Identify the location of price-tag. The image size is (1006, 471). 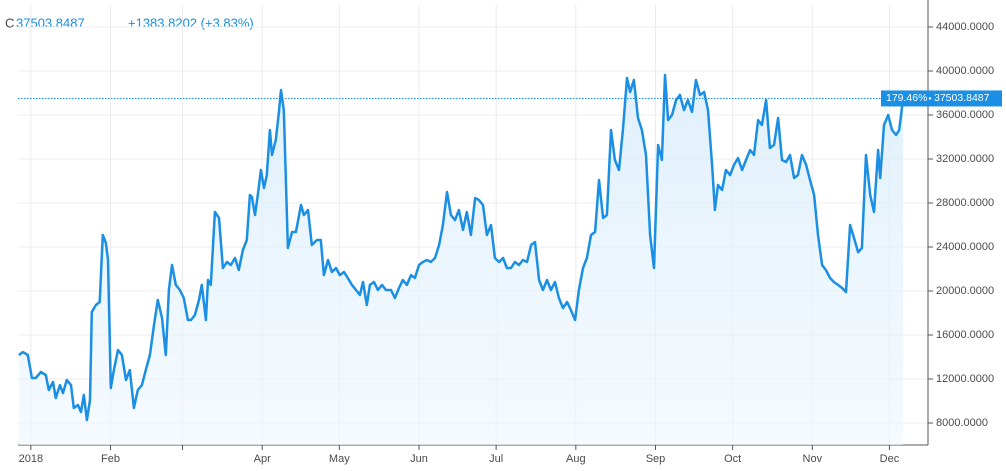
(941, 98).